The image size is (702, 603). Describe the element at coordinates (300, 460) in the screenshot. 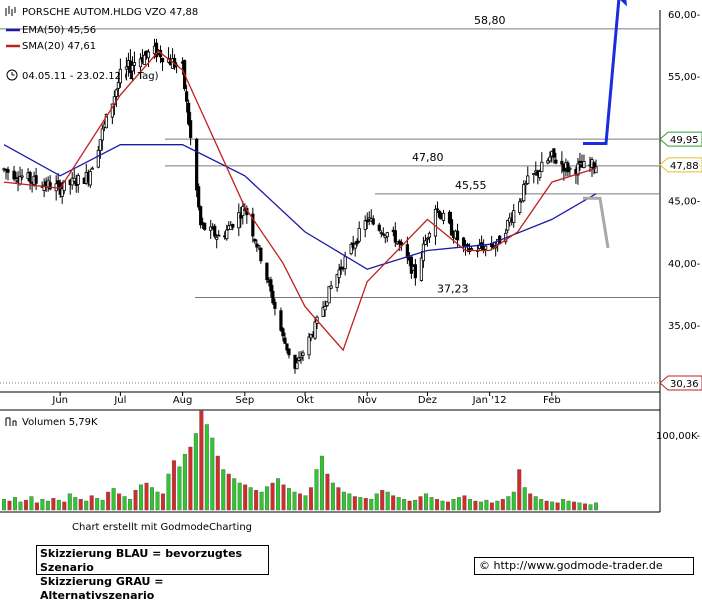

I see `volume-bars` at that location.